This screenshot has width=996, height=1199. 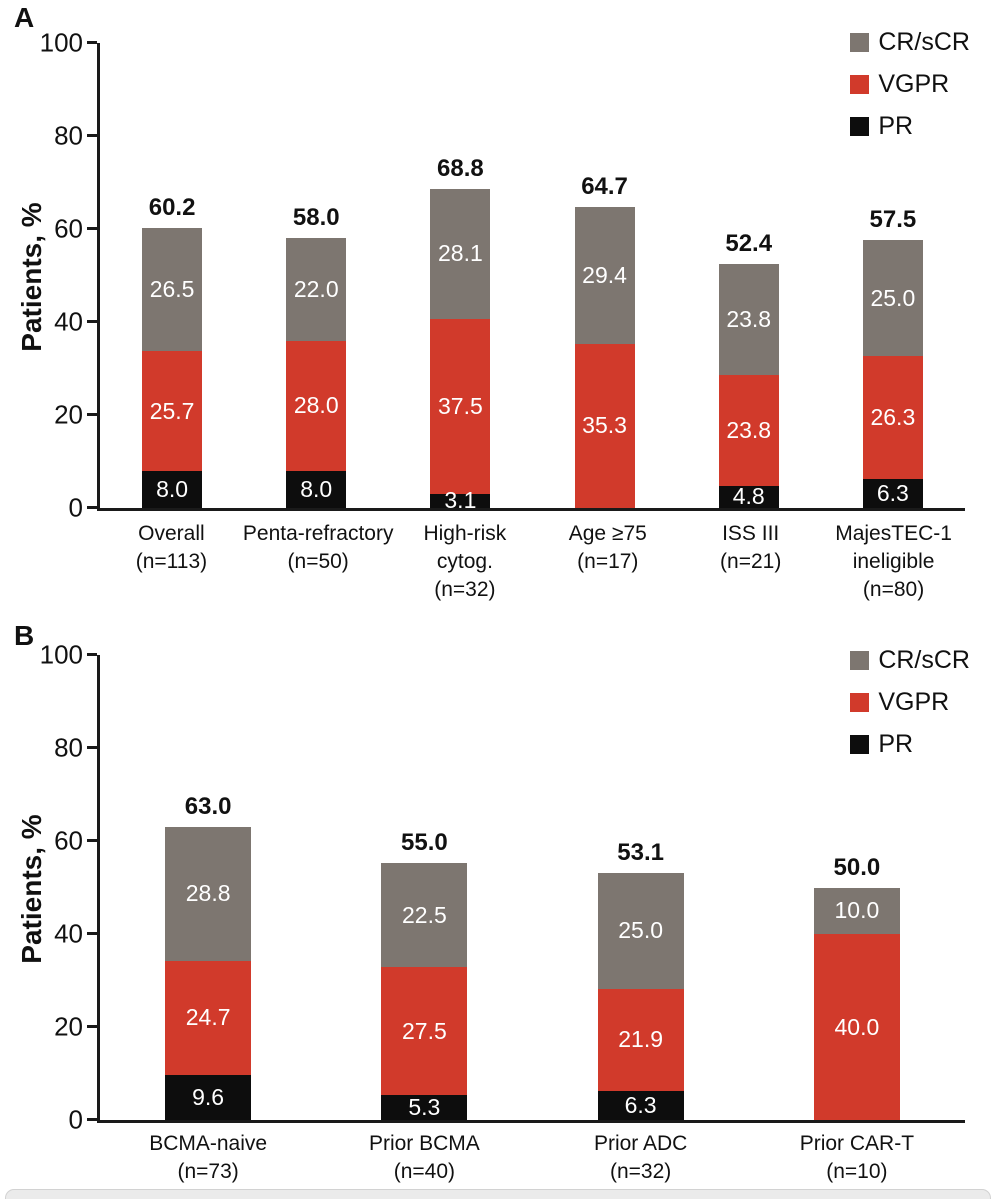 What do you see at coordinates (424, 1171) in the screenshot?
I see `category-label-line: (n=40)` at bounding box center [424, 1171].